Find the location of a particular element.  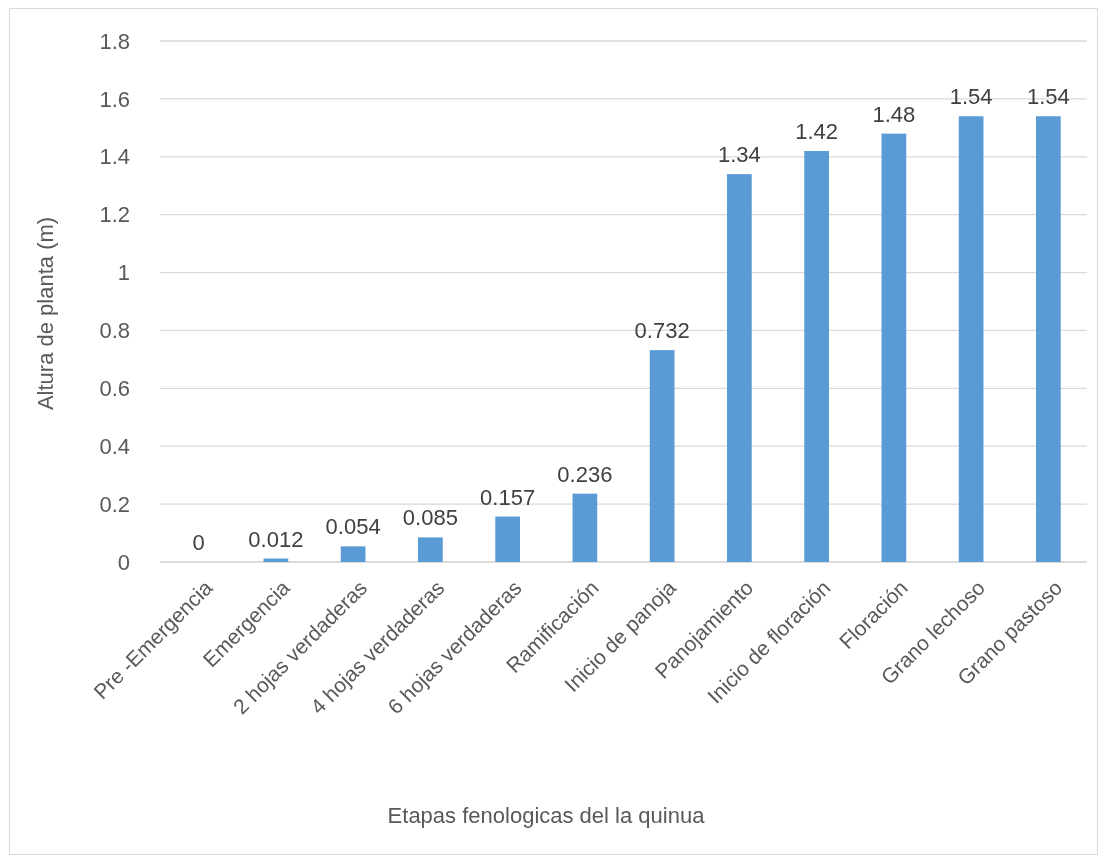

data-label: 0.085 is located at coordinates (430, 518).